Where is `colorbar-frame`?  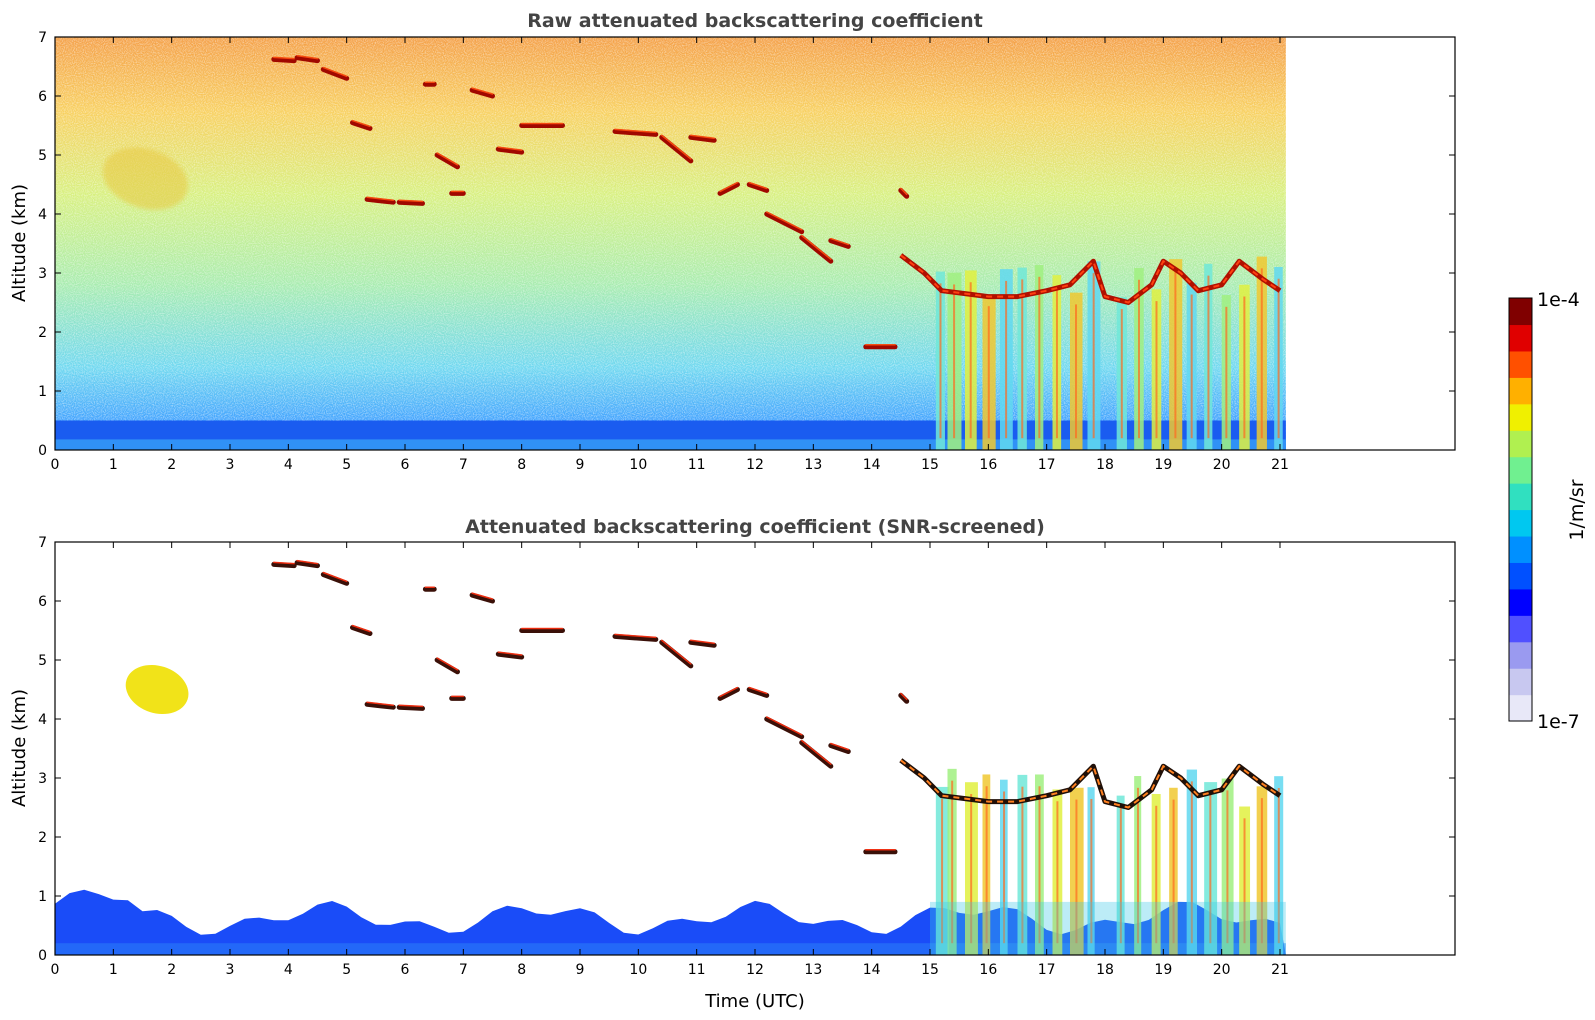
colorbar-frame is located at coordinates (1520, 509).